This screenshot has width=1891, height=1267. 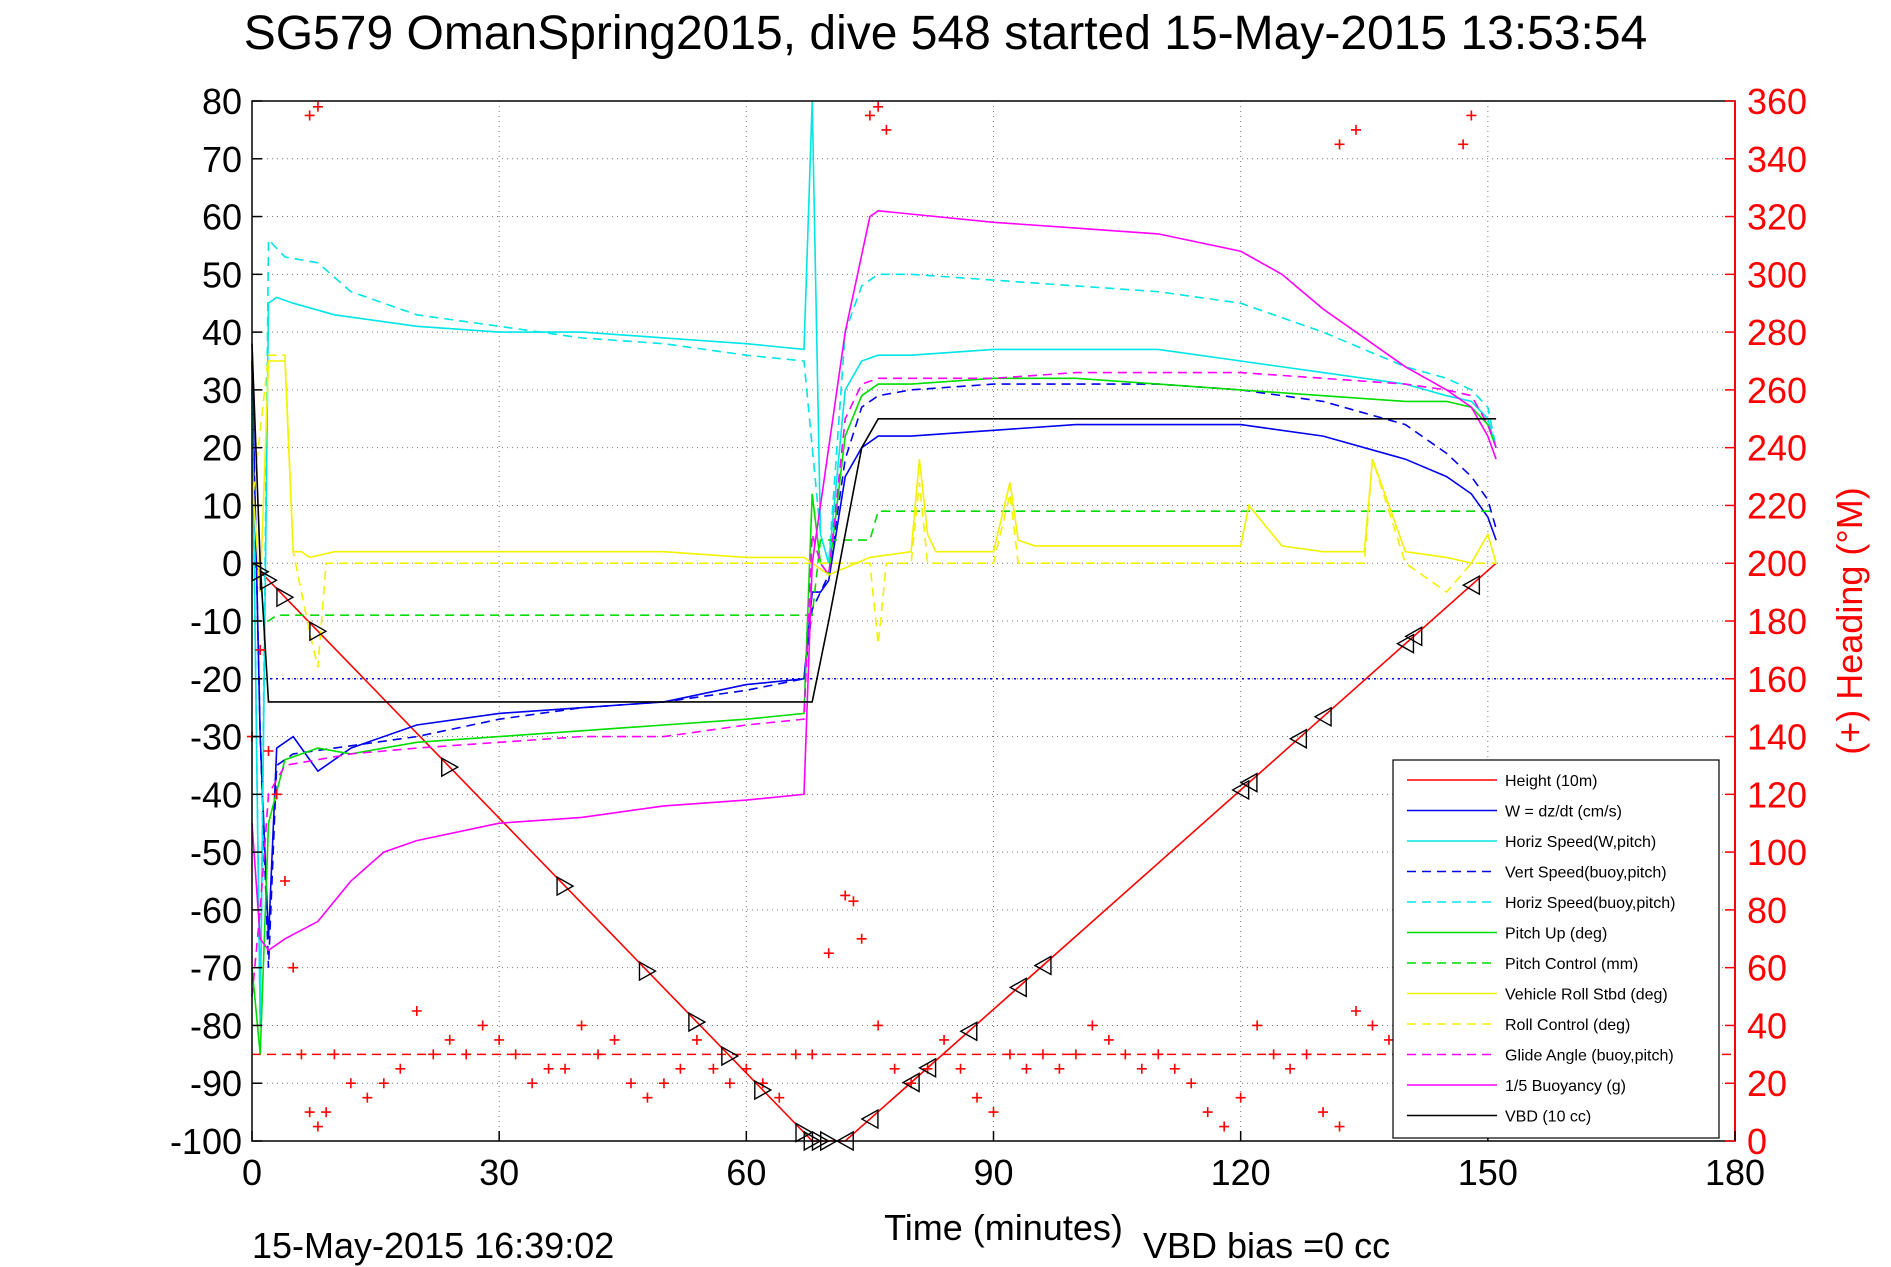 What do you see at coordinates (1571, 964) in the screenshot?
I see `legend-entry: Pitch Control (mm)` at bounding box center [1571, 964].